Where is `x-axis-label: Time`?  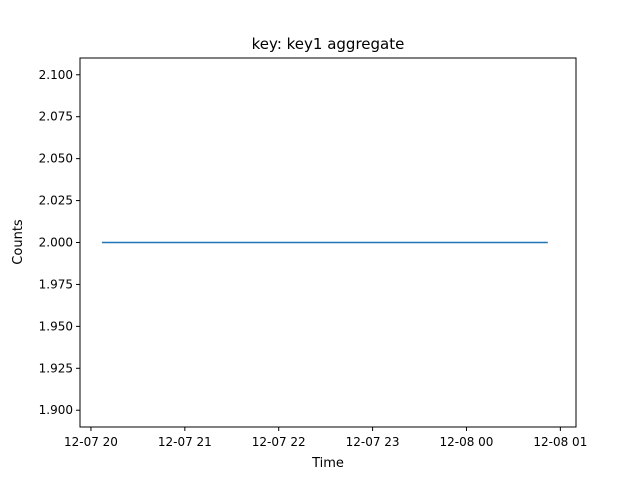 x-axis-label: Time is located at coordinates (327, 463).